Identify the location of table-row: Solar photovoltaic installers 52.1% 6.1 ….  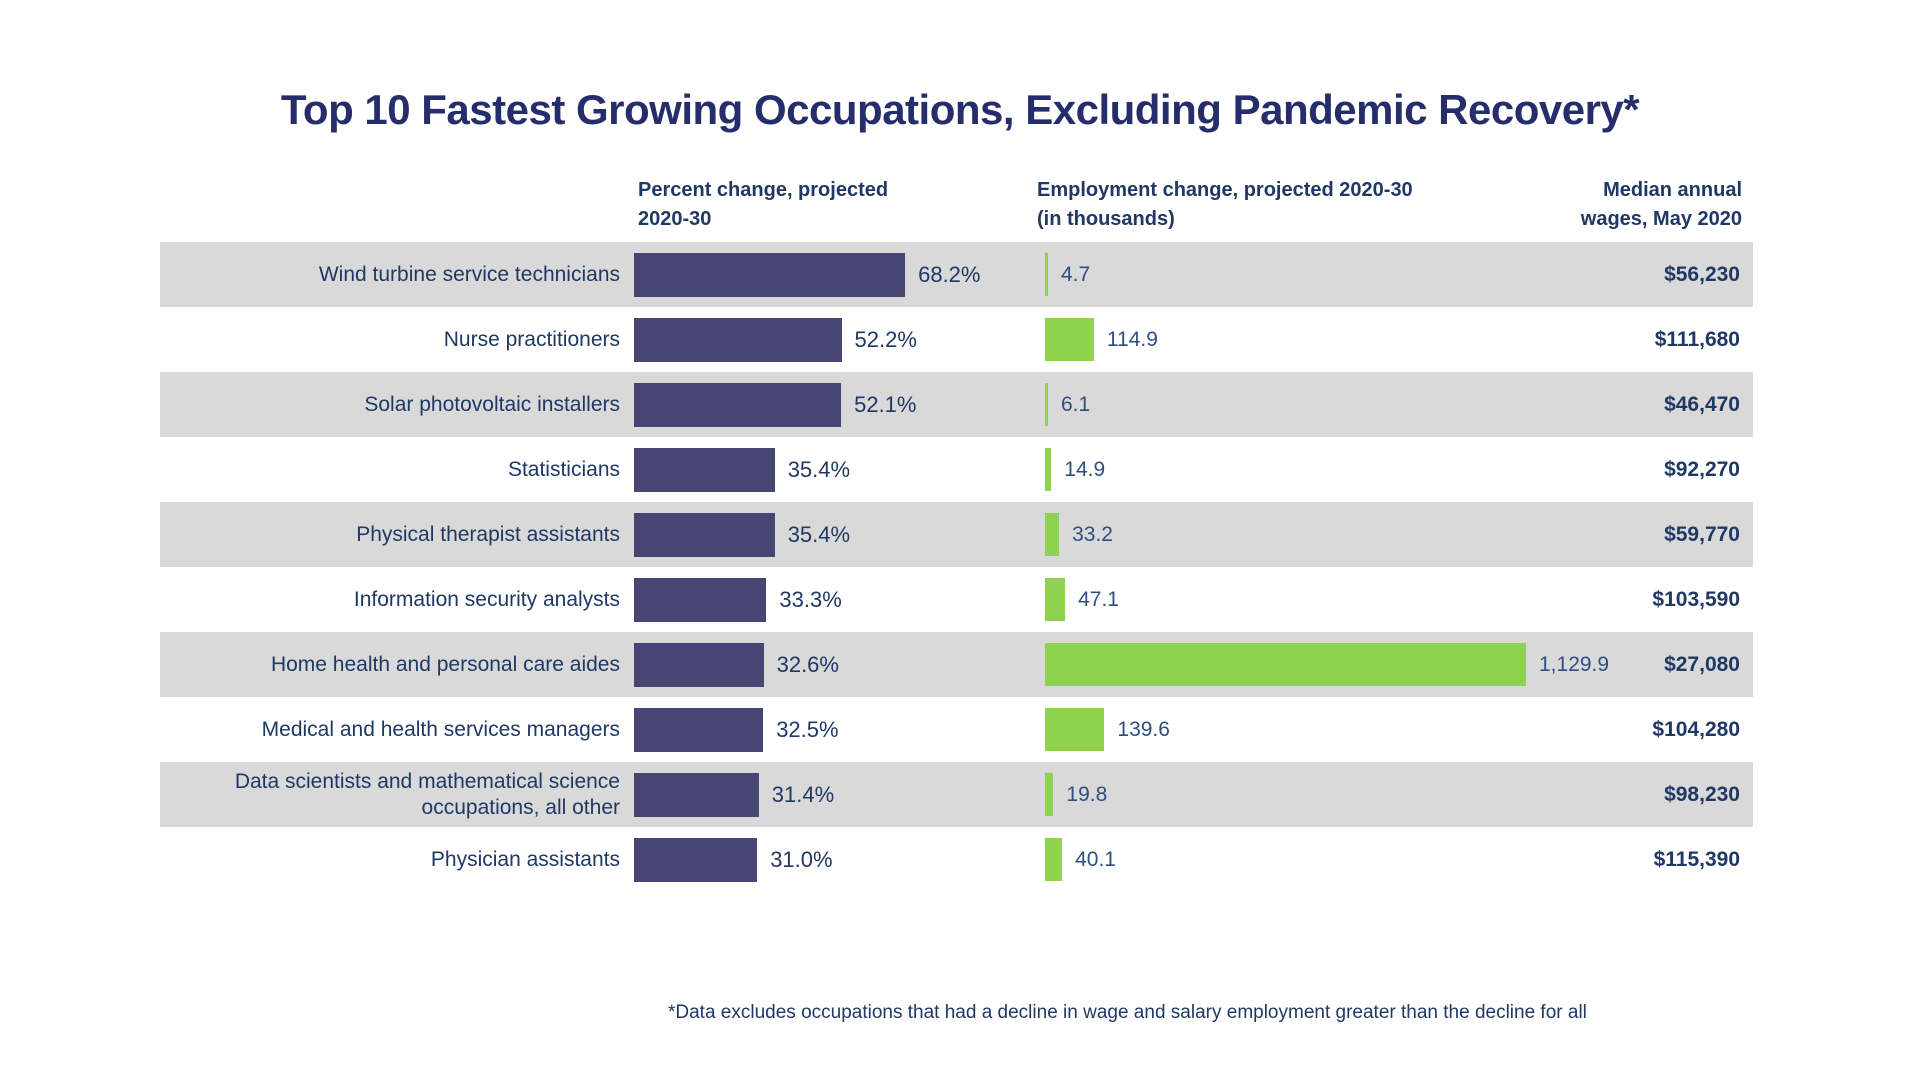
(956, 404).